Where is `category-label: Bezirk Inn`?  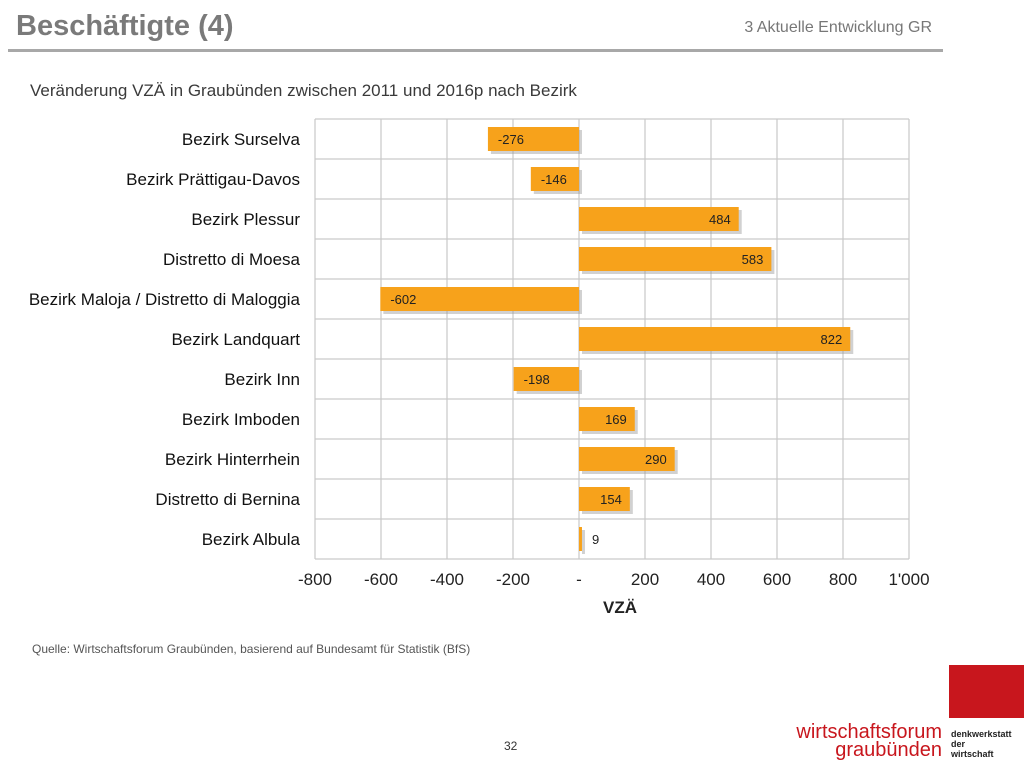
category-label: Bezirk Inn is located at coordinates (262, 379).